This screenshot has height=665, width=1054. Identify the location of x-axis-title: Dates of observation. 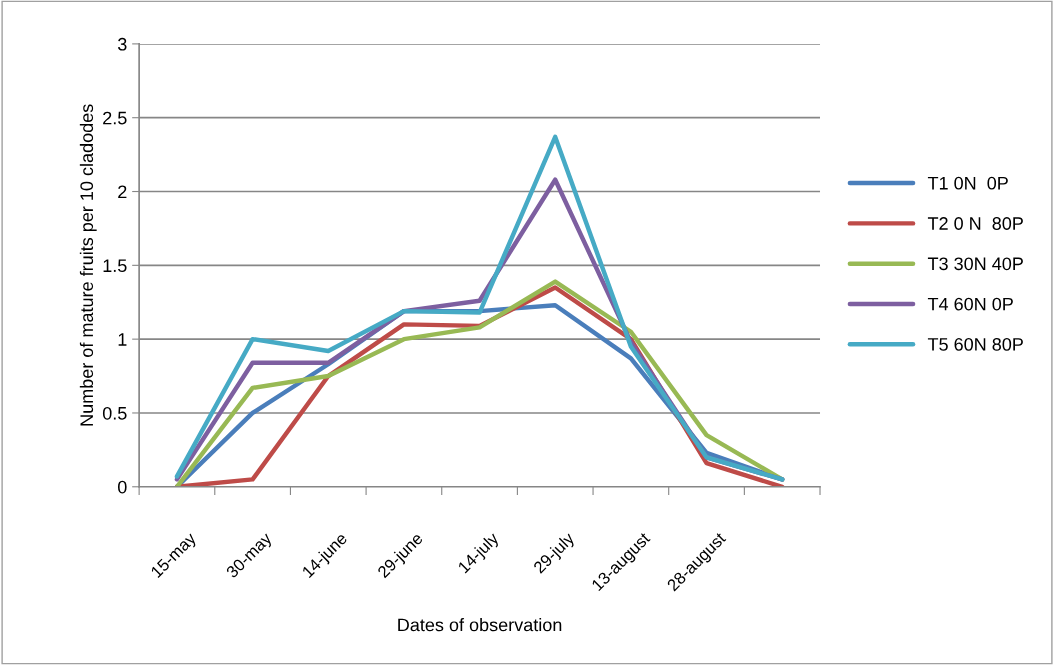
(480, 625).